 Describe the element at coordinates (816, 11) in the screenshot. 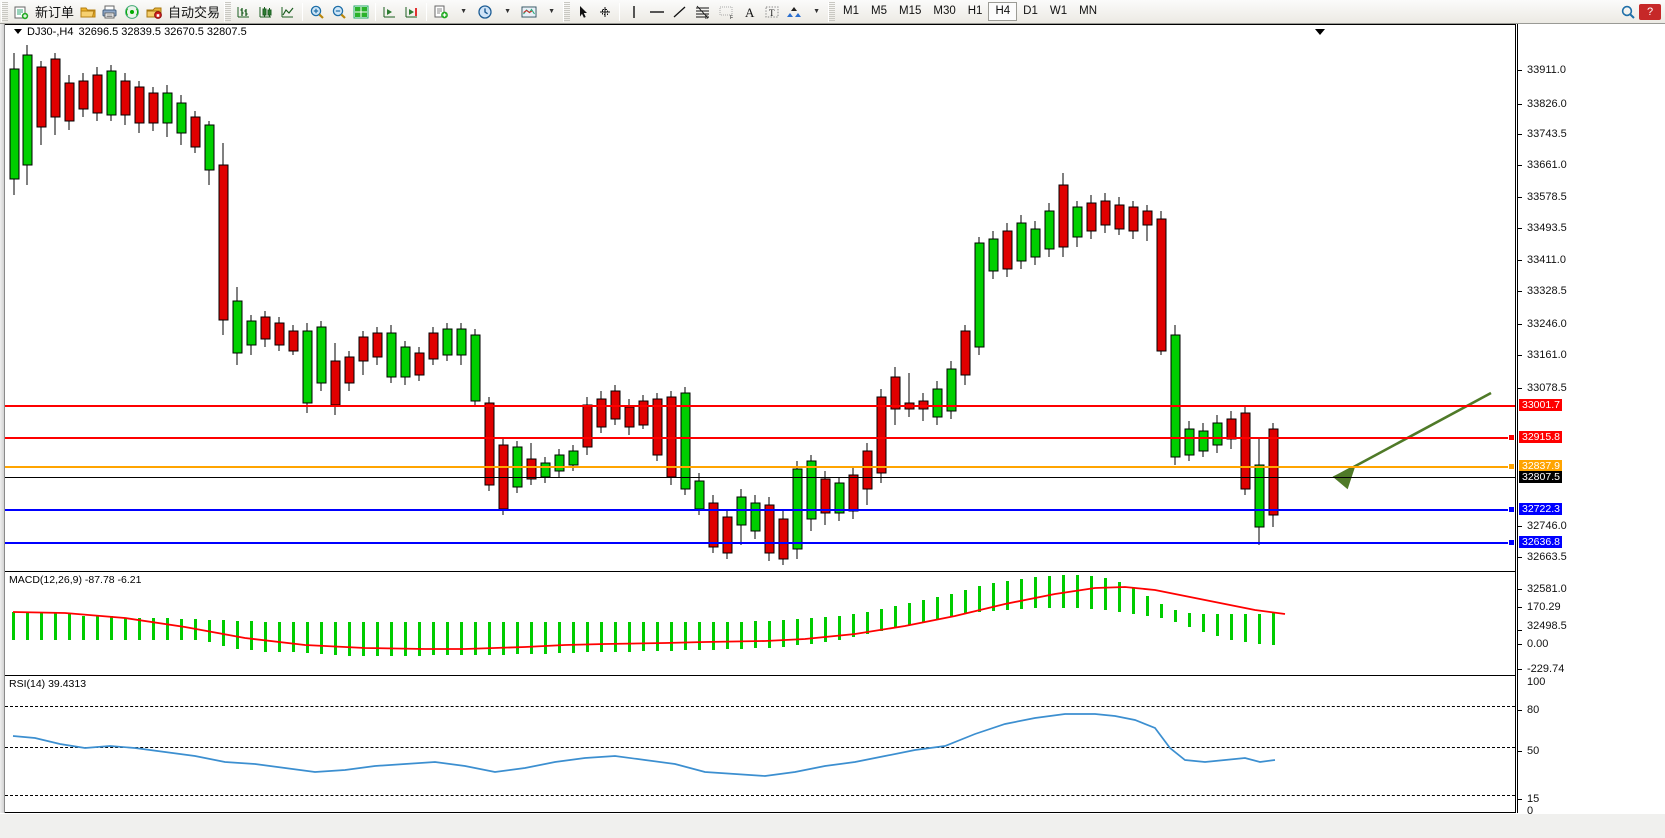

I see `shapes-dropdown-caret: ▼` at that location.